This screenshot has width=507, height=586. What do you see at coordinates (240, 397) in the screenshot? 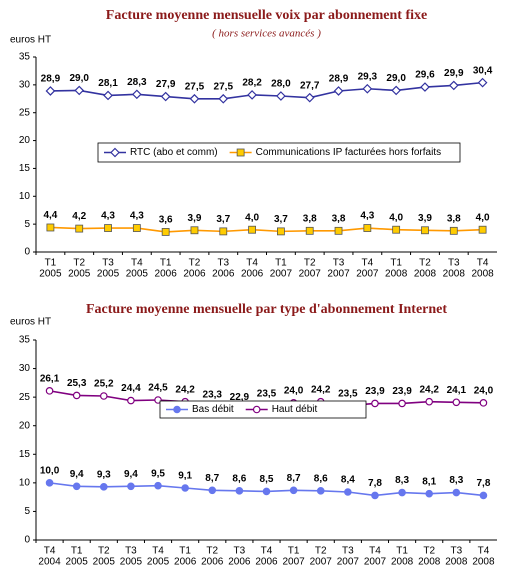
I see `data-label: 22,9` at bounding box center [240, 397].